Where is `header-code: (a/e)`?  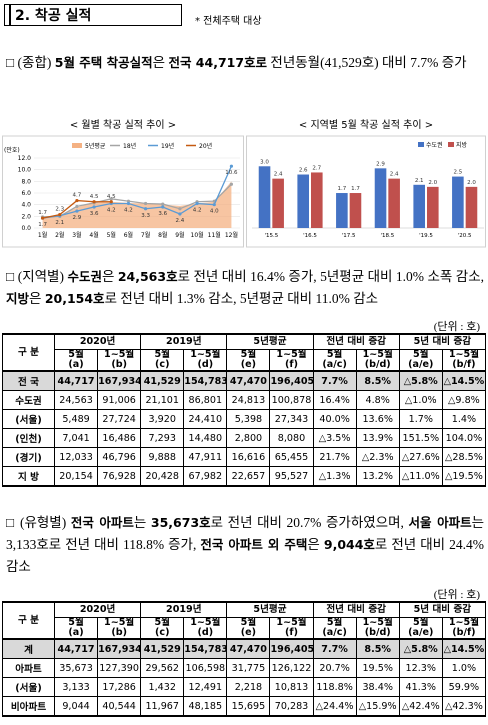
header-code: (a/e) is located at coordinates (421, 364).